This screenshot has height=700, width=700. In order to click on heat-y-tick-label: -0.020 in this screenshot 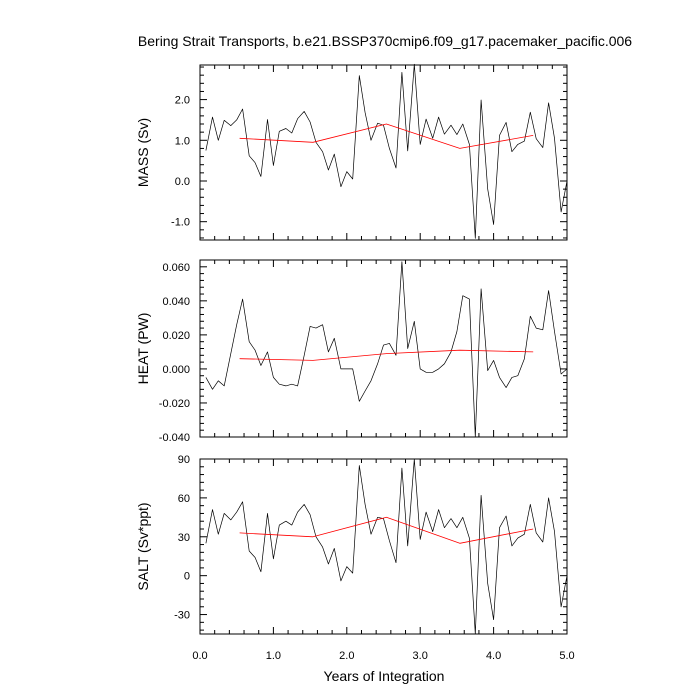, I will do `click(174, 404)`.